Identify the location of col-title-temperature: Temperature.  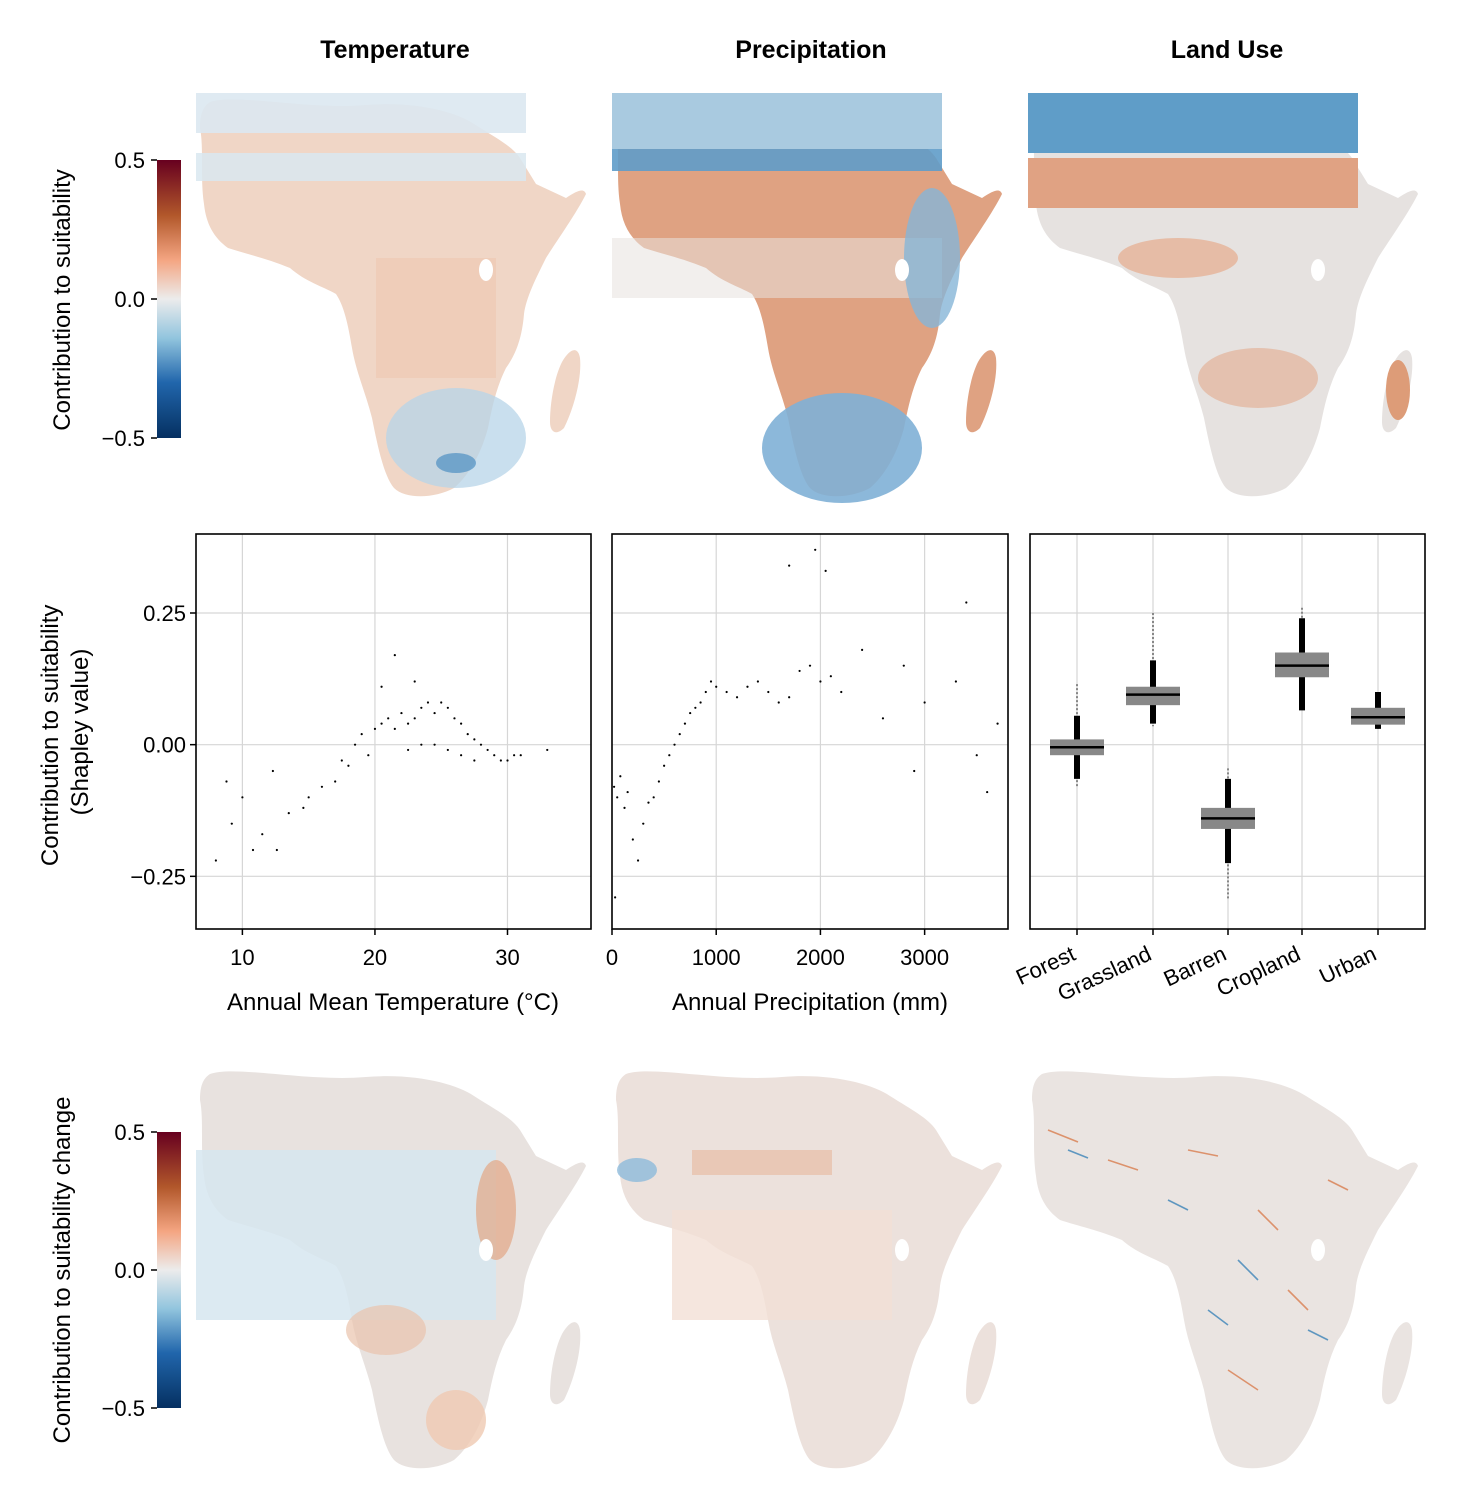
(395, 50).